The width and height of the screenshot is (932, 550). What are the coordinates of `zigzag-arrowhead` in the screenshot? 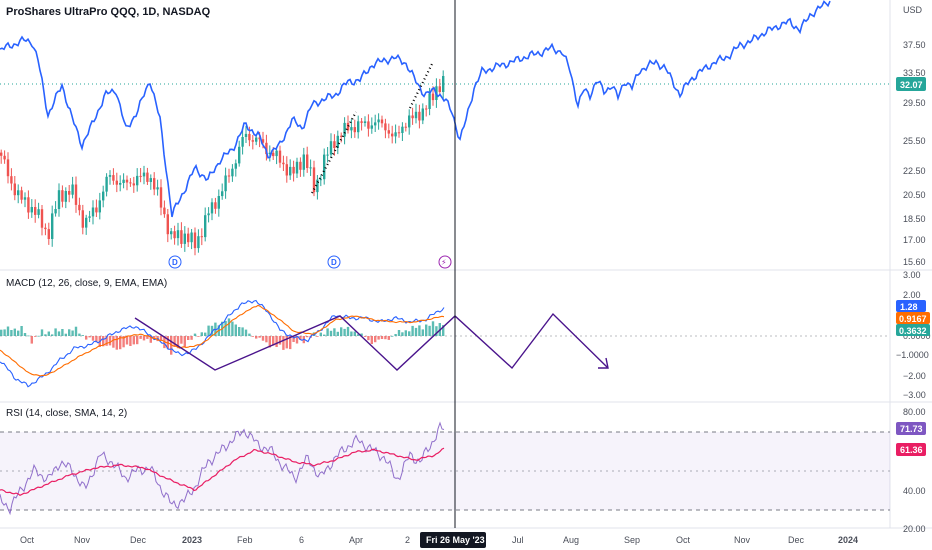 It's located at (603, 363).